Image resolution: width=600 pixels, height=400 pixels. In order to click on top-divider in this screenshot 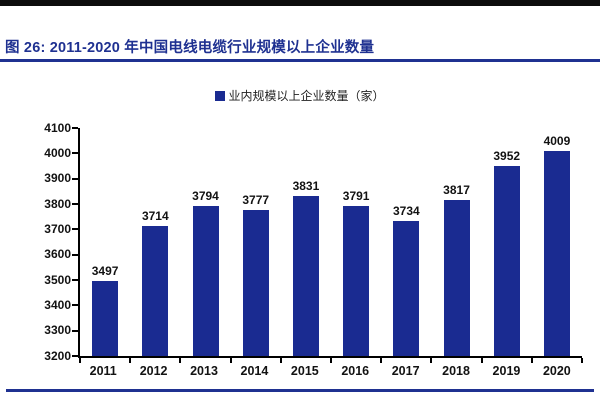, I will do `click(300, 3)`.